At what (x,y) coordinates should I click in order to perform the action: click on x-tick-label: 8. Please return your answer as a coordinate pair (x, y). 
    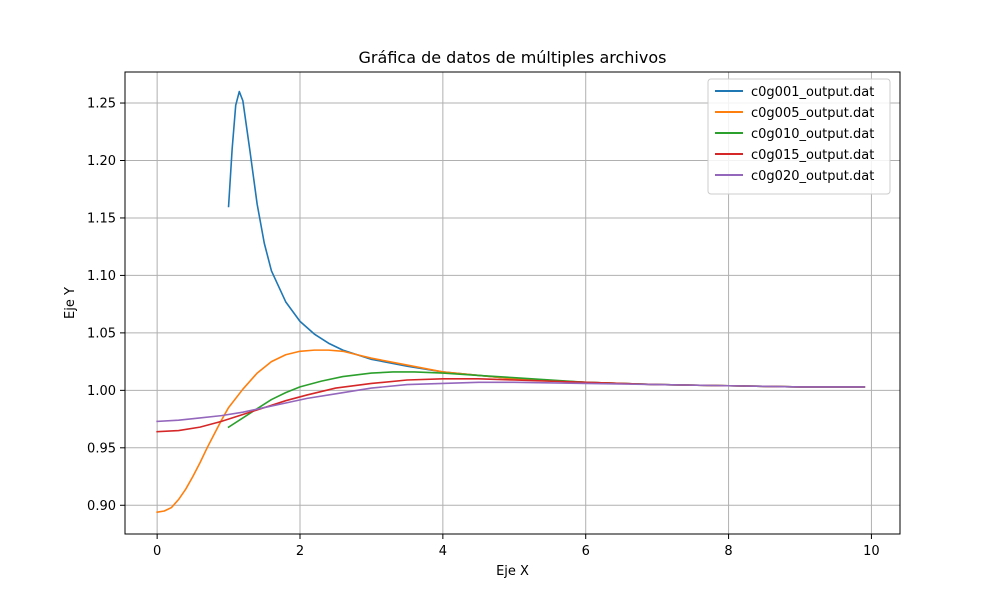
    Looking at the image, I should click on (728, 551).